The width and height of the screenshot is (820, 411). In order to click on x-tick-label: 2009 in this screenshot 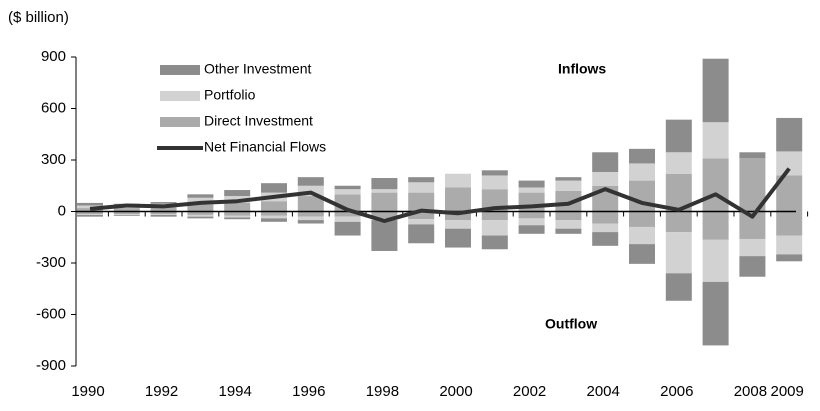, I will do `click(787, 391)`.